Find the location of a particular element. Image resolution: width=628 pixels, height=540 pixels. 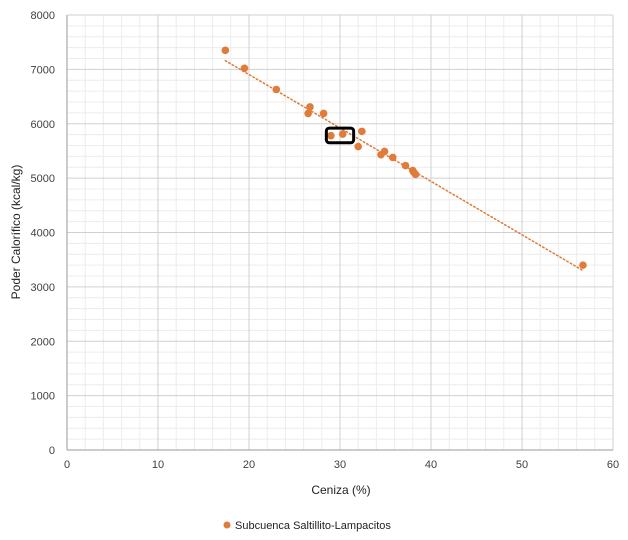

y-tick-label: 4000 is located at coordinates (43, 234).